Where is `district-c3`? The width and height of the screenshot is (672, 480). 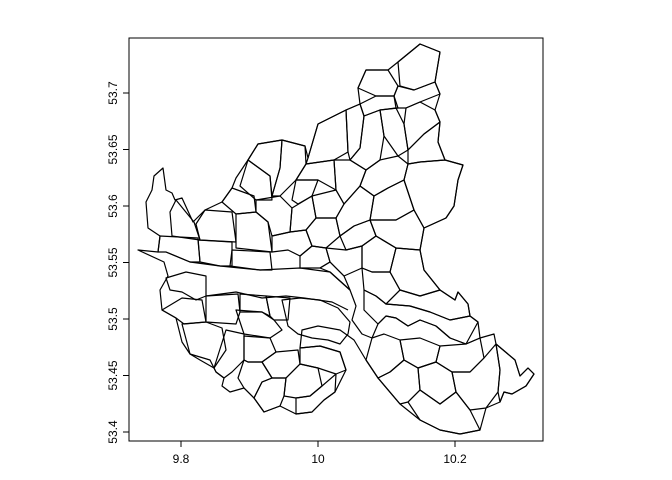
district-c3 is located at coordinates (179, 249).